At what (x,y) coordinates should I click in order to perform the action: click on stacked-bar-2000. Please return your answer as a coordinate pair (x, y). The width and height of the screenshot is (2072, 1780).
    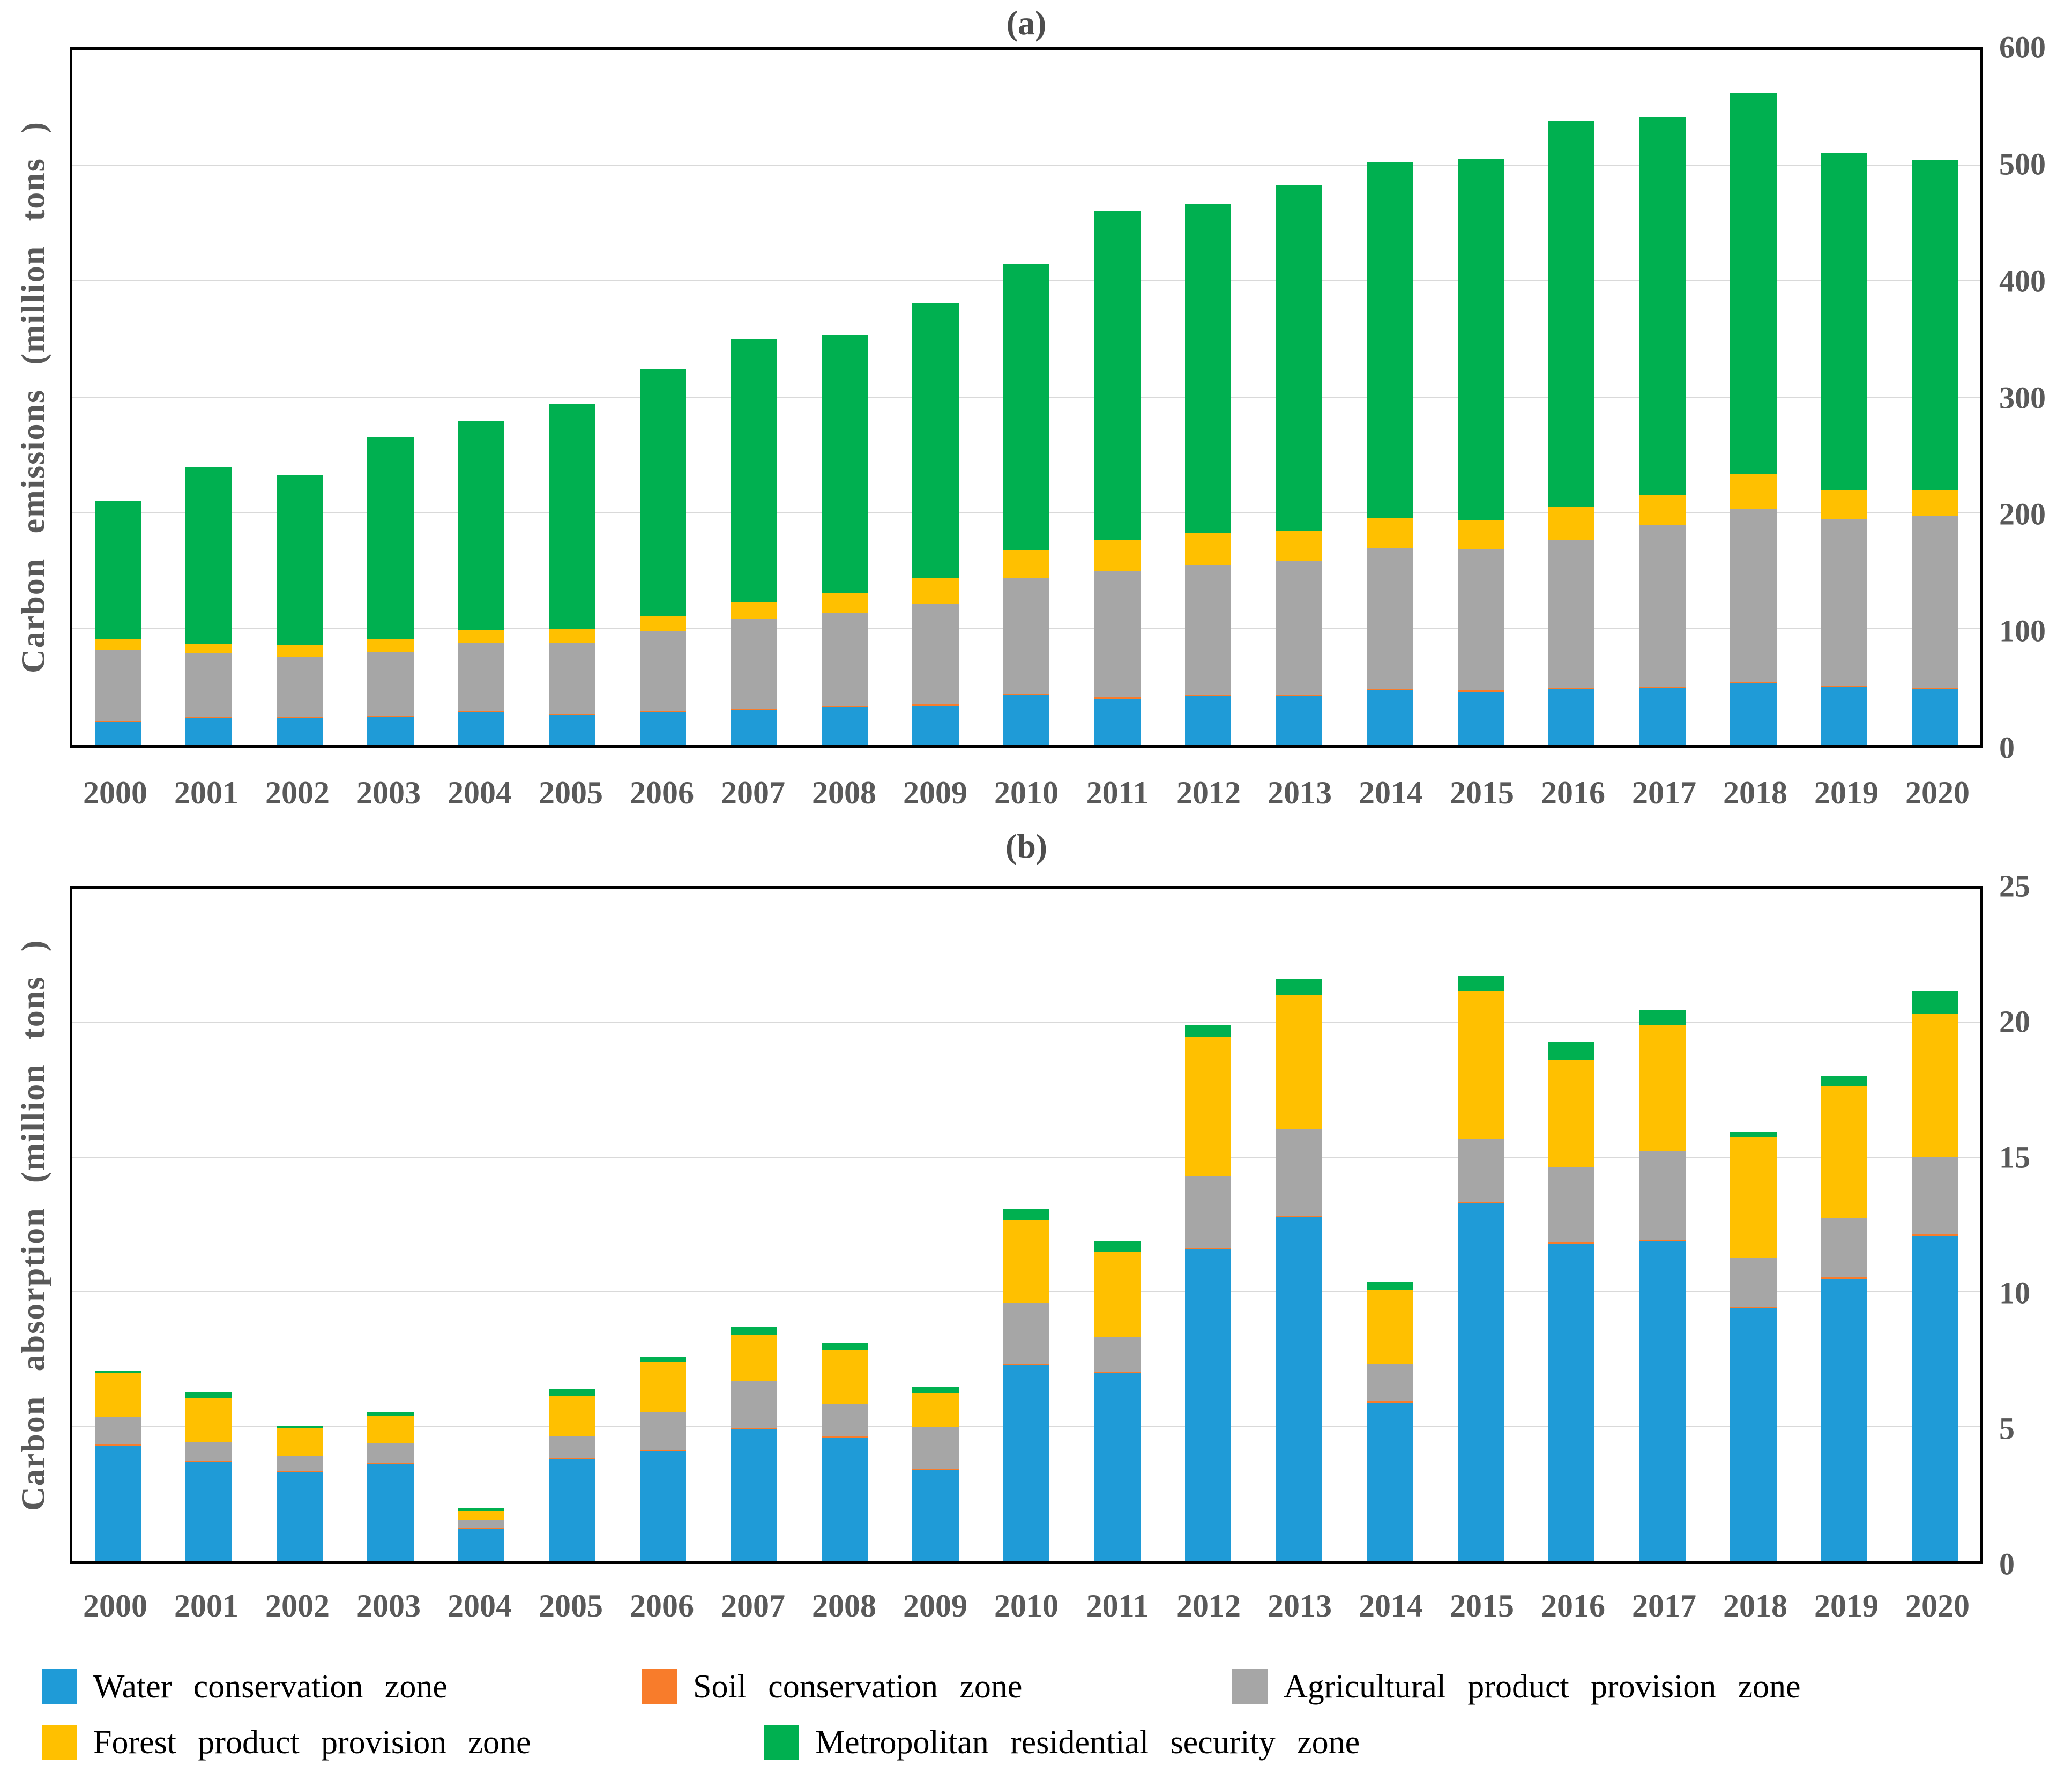
    Looking at the image, I should click on (117, 1225).